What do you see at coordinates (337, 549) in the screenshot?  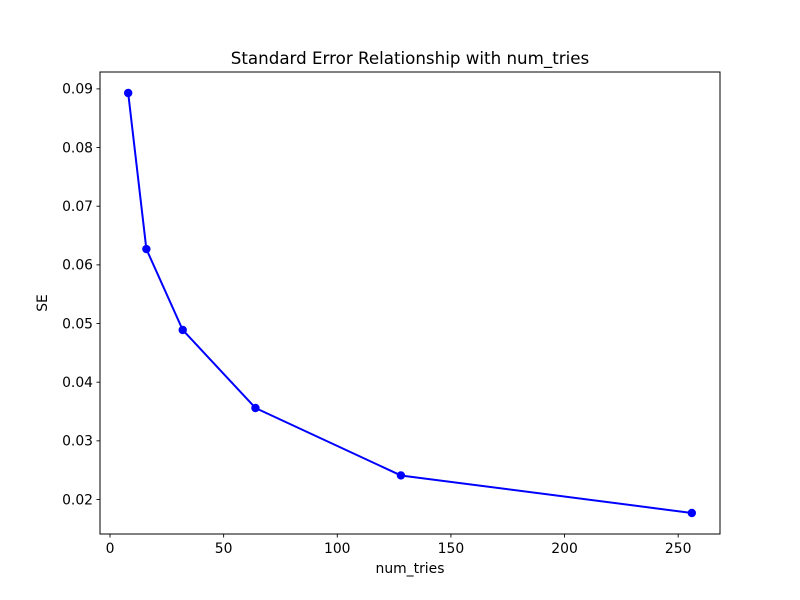 I see `x-tick-label: 100` at bounding box center [337, 549].